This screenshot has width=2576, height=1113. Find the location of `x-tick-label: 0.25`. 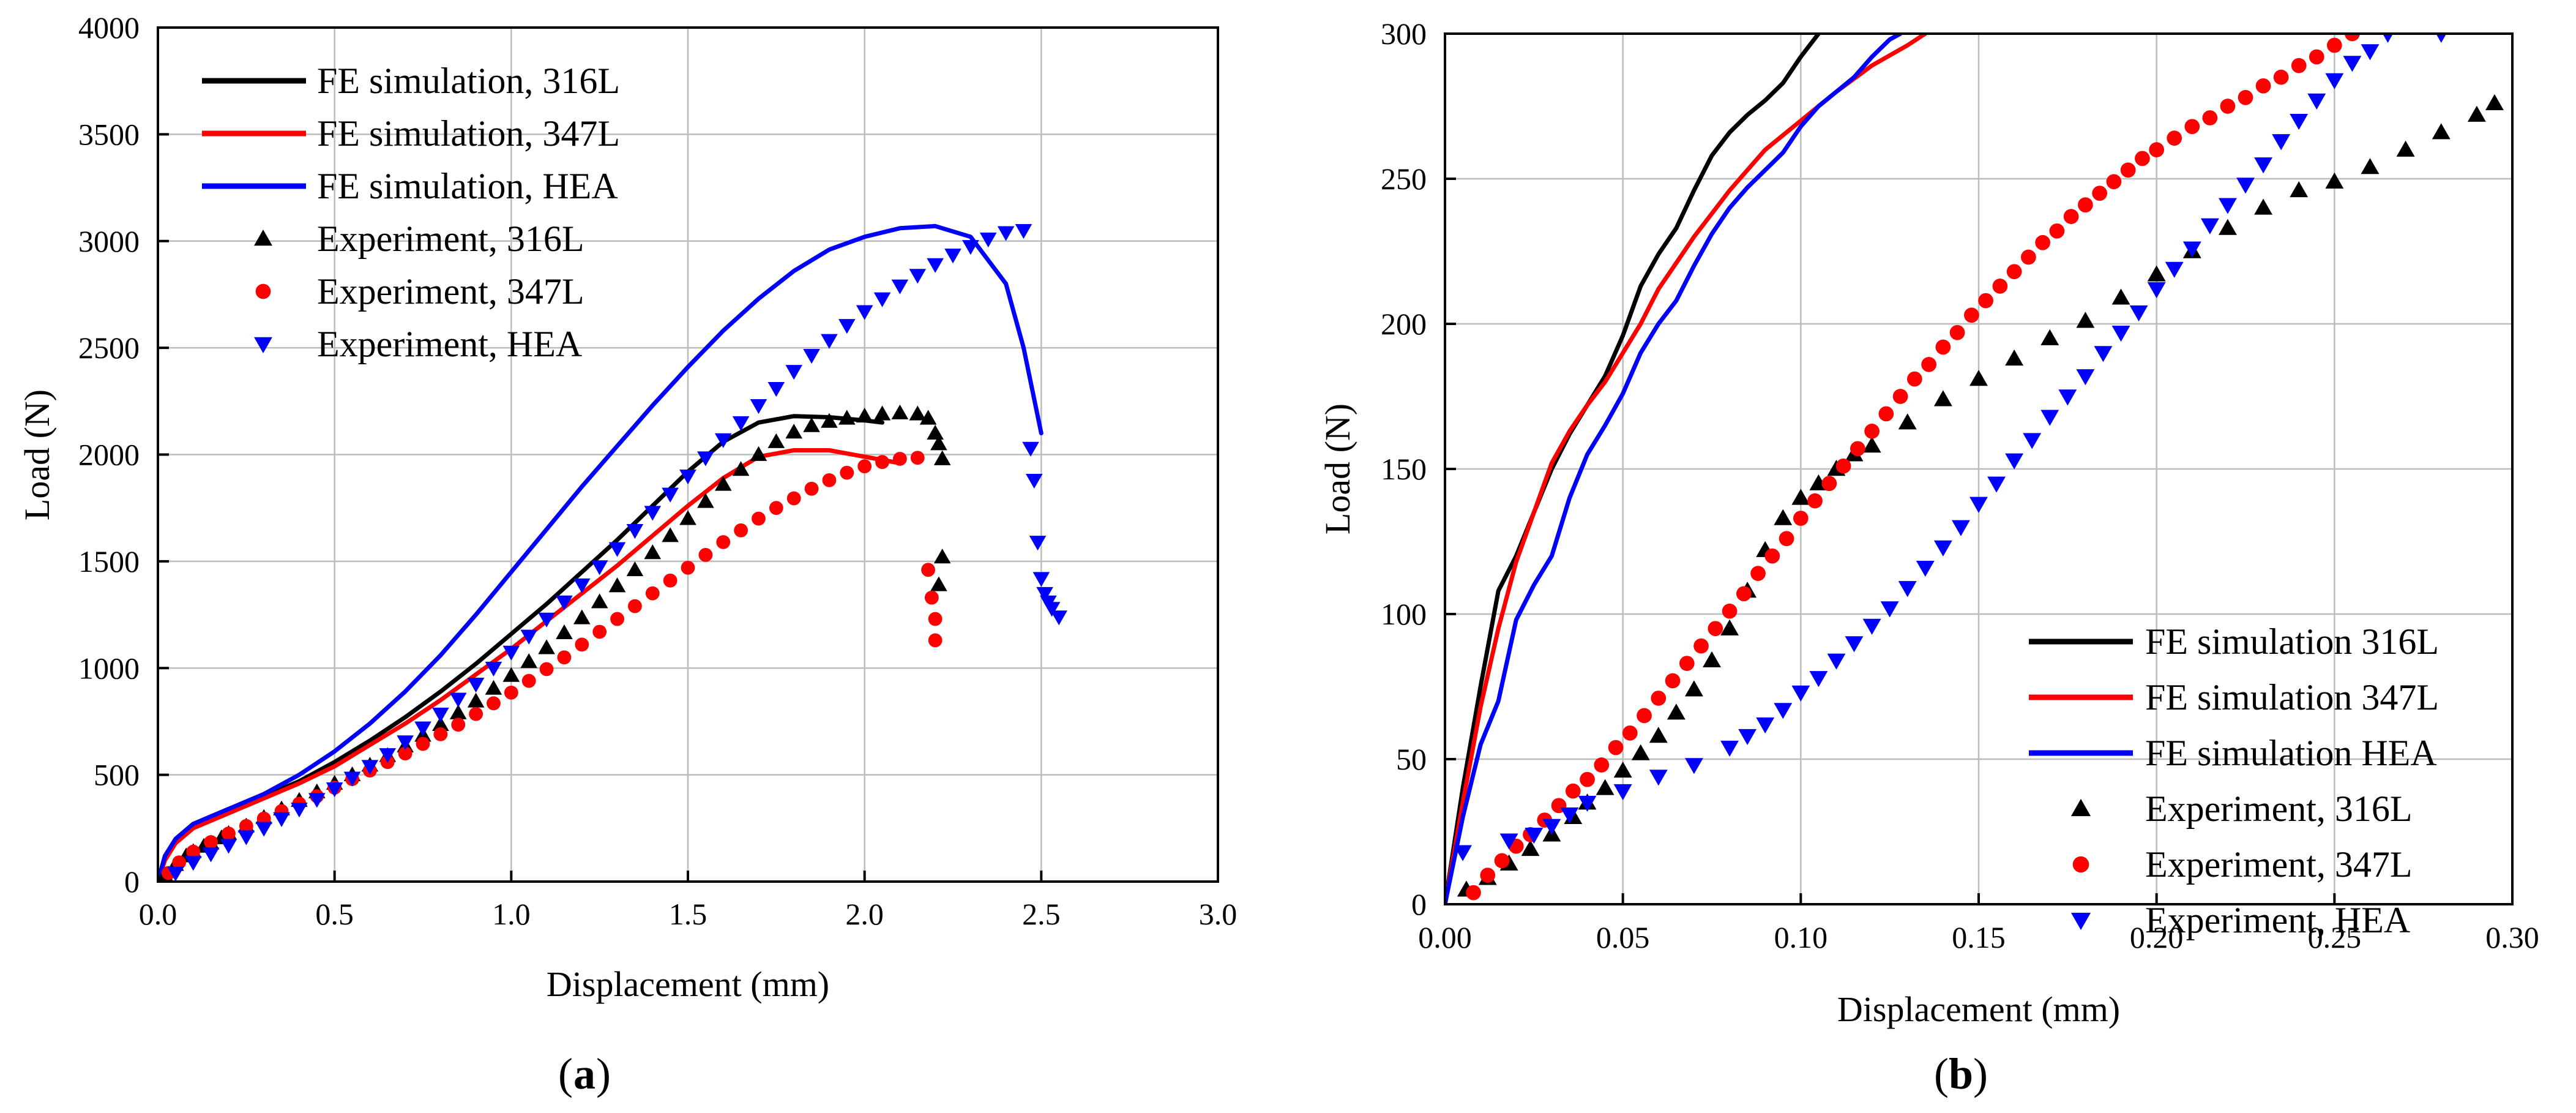

x-tick-label: 0.25 is located at coordinates (2335, 937).